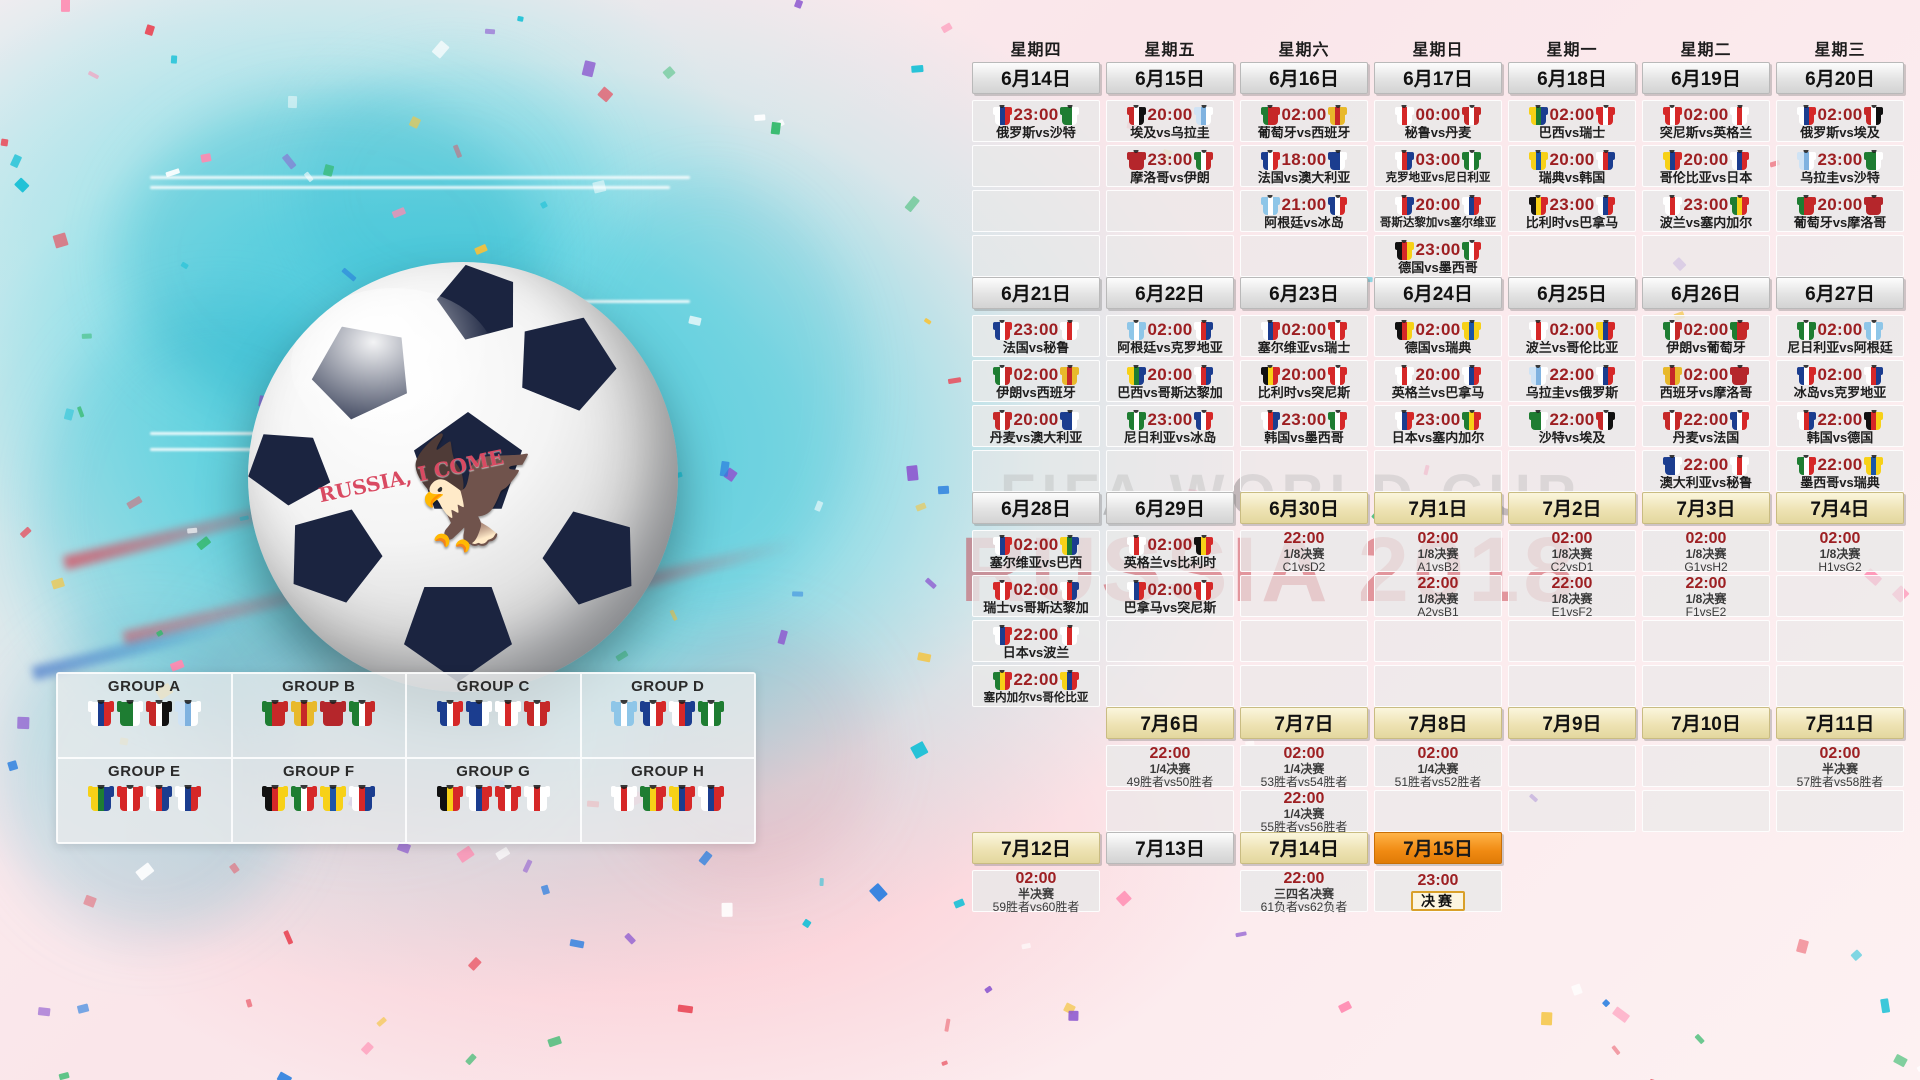 Image resolution: width=1920 pixels, height=1080 pixels. Describe the element at coordinates (1170, 426) in the screenshot. I see `match-cell: 23:00 尼日利亚vs冰岛` at that location.